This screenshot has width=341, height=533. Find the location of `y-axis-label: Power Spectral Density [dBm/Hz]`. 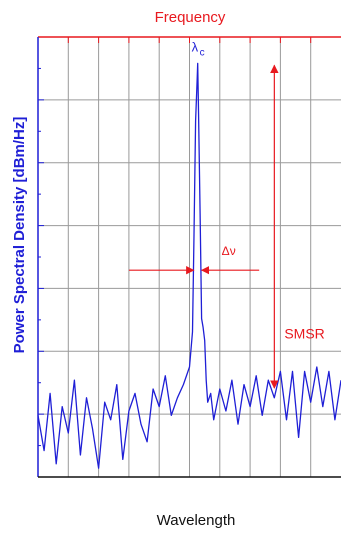

y-axis-label: Power Spectral Density [dBm/Hz] is located at coordinates (19, 235).